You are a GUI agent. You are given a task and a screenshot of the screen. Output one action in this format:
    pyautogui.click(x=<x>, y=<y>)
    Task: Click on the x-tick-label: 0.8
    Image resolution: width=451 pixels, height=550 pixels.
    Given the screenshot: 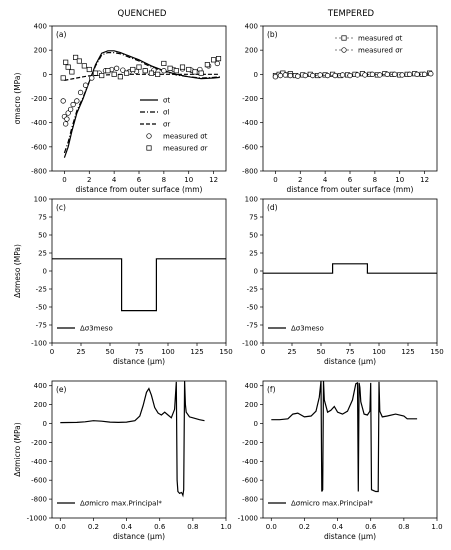 What is the action you would take?
    pyautogui.click(x=192, y=527)
    